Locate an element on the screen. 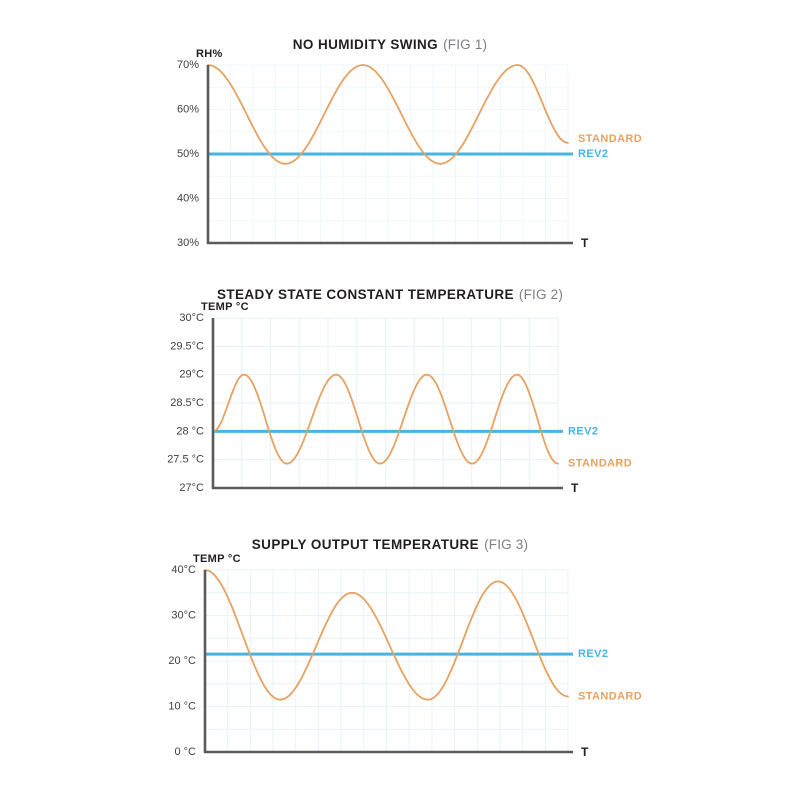 The image size is (800, 800). fig2-title: STEADY STATE CONSTANT TEMPERATURE (FIG 2) is located at coordinates (390, 294).